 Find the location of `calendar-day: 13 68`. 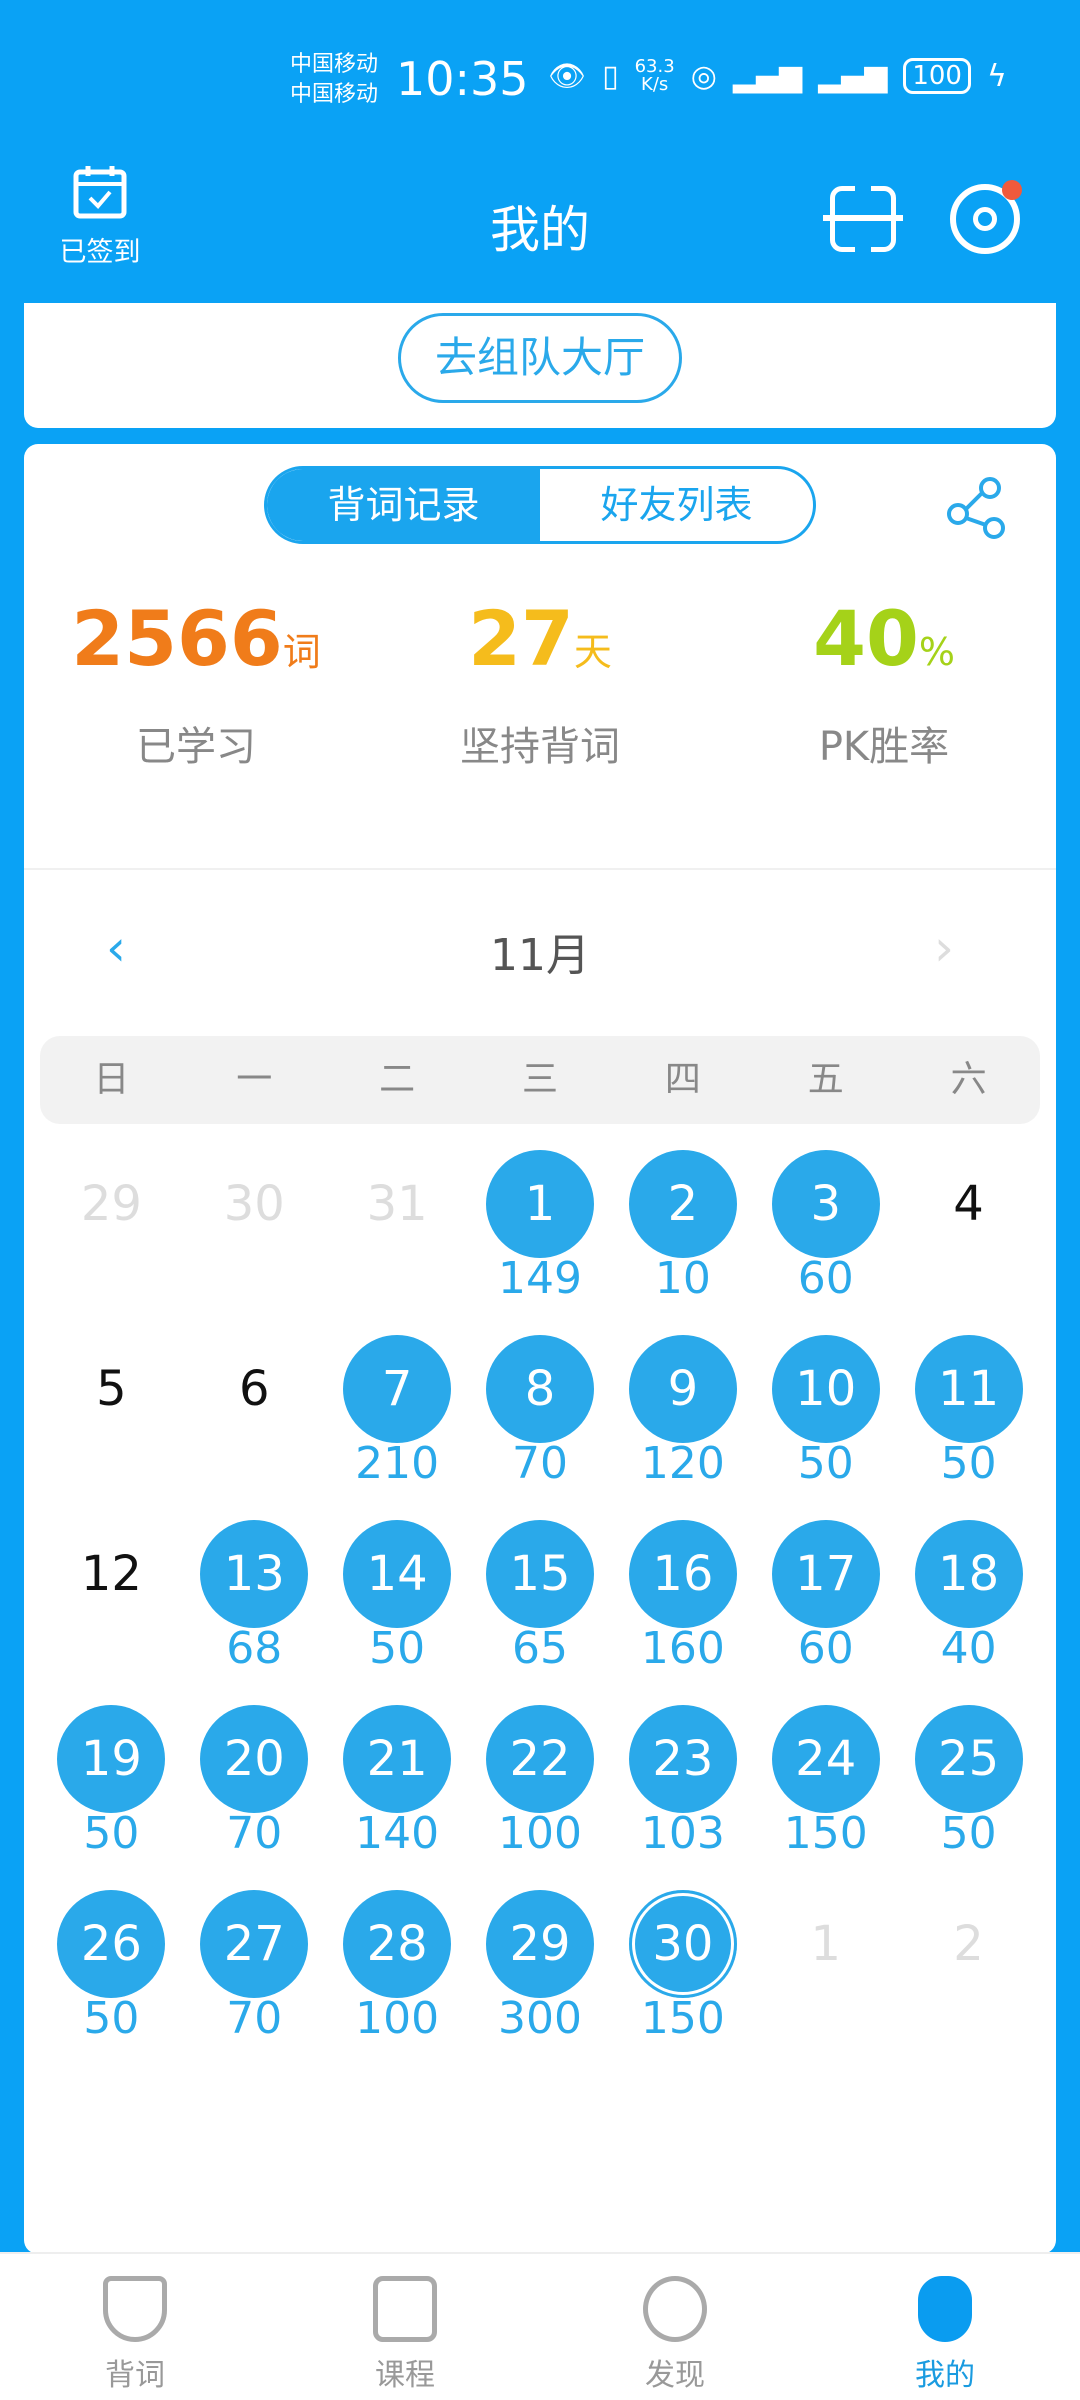

calendar-day: 13 68 is located at coordinates (254, 1612).